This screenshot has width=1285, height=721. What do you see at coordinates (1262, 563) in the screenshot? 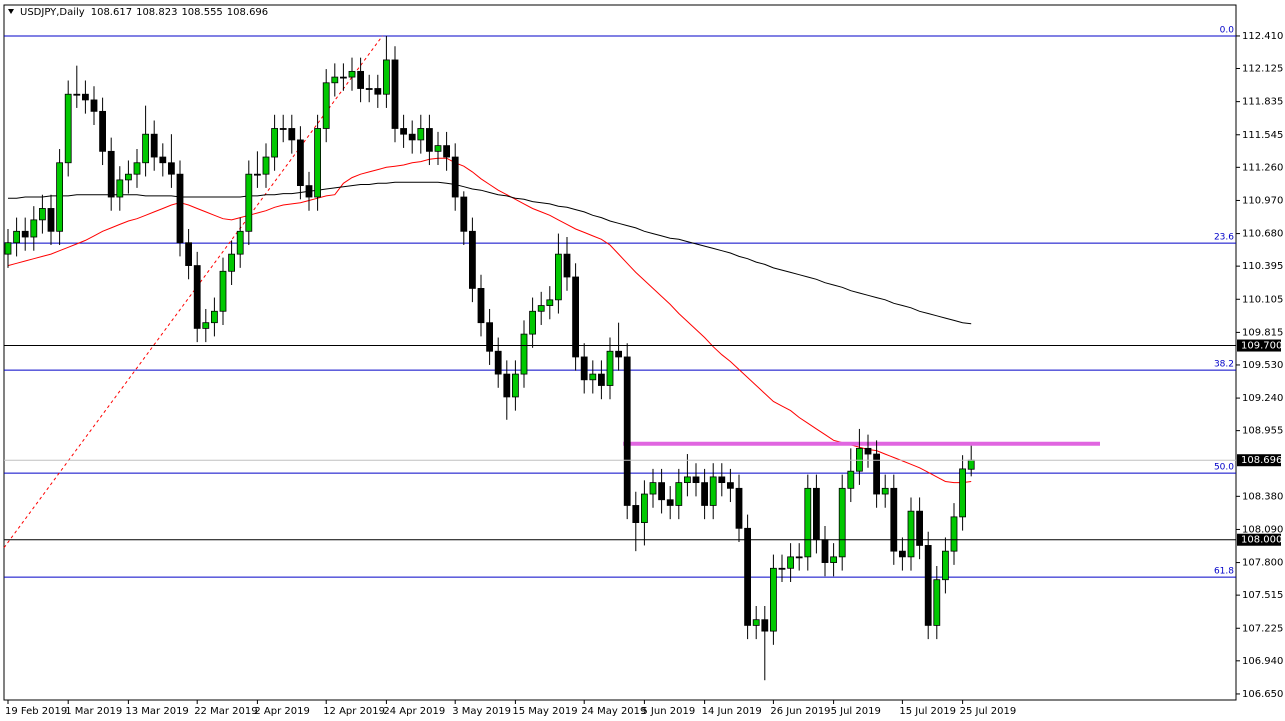
I see `y-tick-label: 107.800` at bounding box center [1262, 563].